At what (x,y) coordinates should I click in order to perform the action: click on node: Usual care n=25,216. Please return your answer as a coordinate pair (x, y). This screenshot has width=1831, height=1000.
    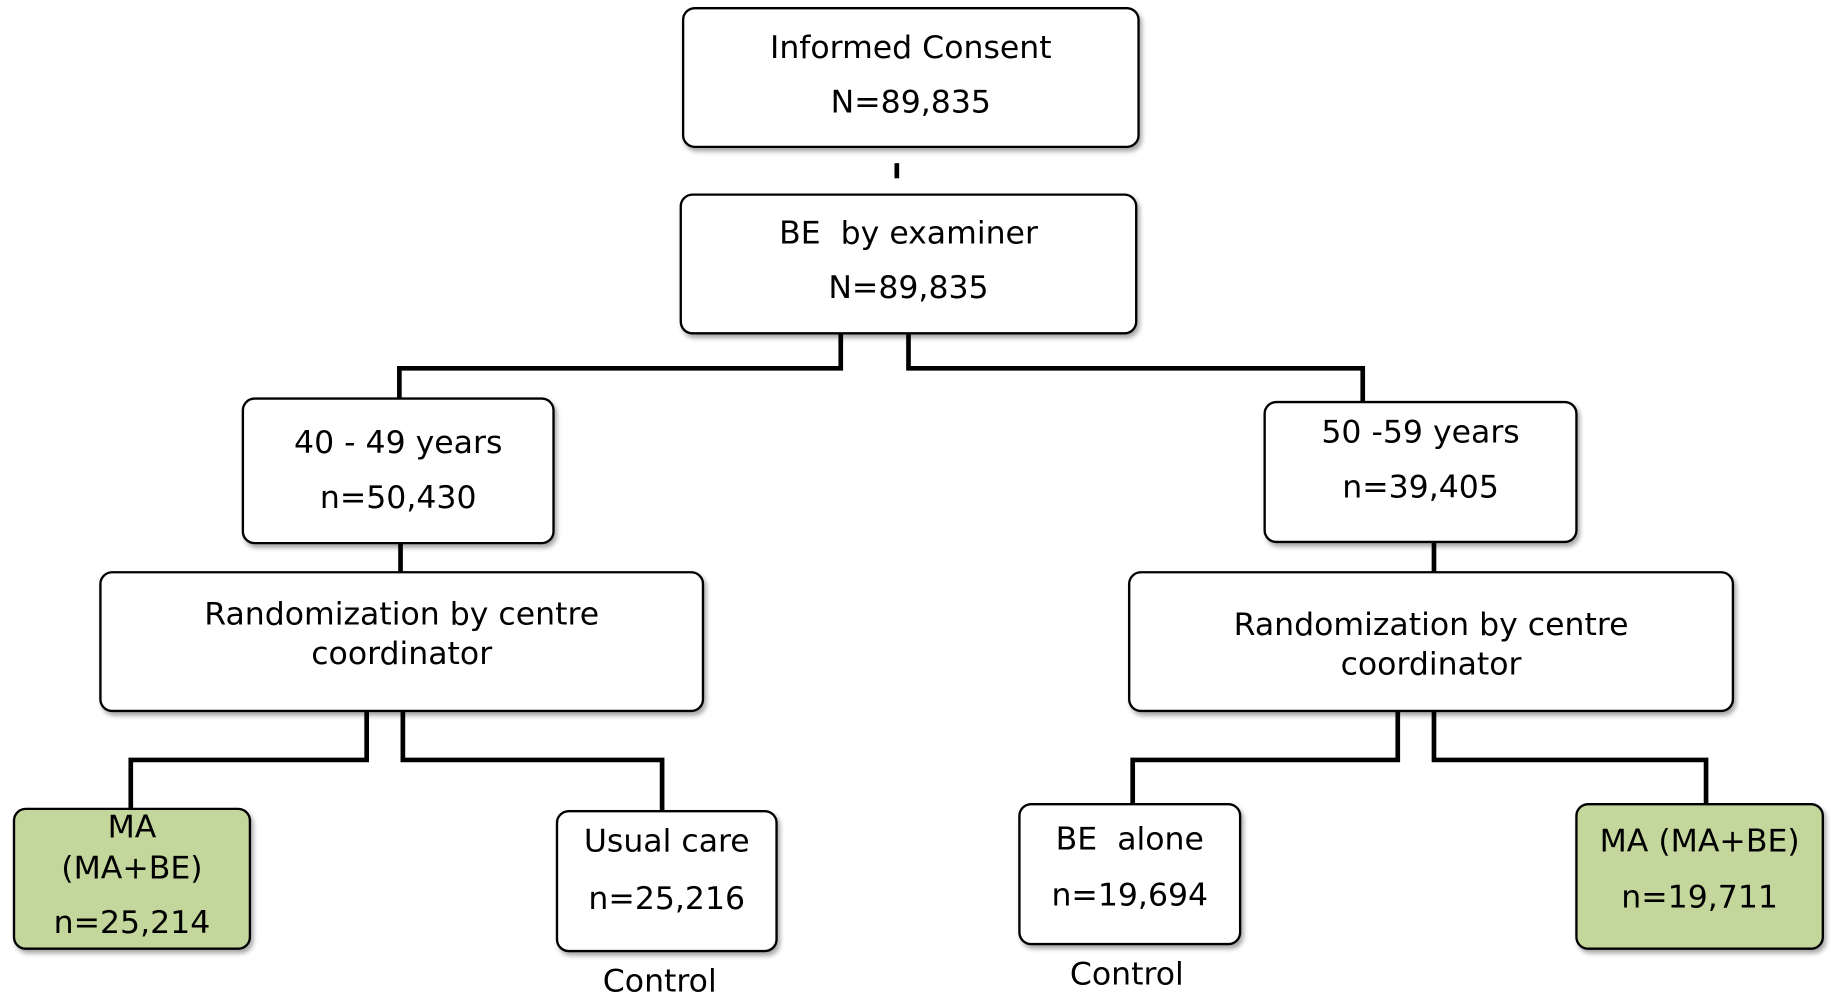
    Looking at the image, I should click on (666, 881).